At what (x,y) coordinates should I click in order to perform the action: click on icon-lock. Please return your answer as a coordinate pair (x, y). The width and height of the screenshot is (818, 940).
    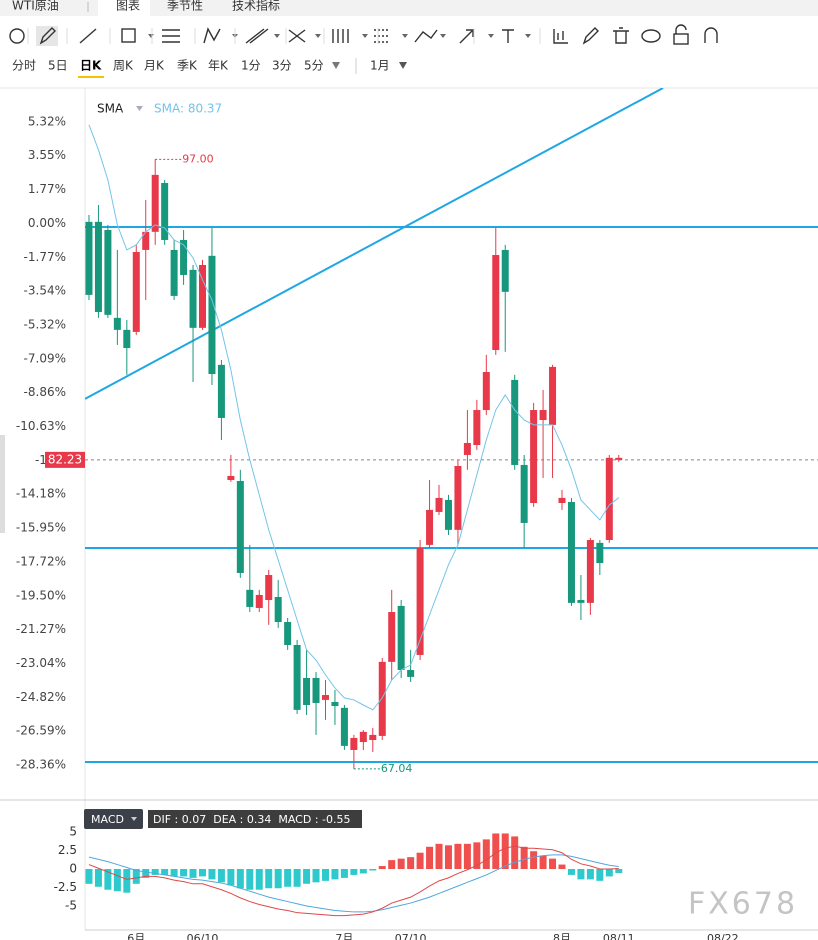
    Looking at the image, I should click on (681, 39).